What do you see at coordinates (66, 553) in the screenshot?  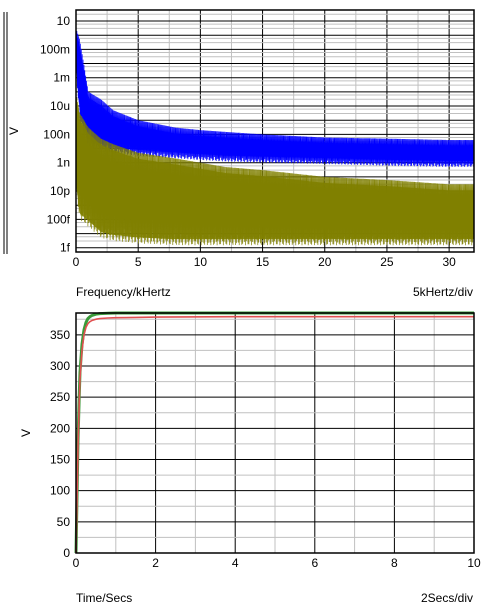 I see `y-tick-label: 0` at bounding box center [66, 553].